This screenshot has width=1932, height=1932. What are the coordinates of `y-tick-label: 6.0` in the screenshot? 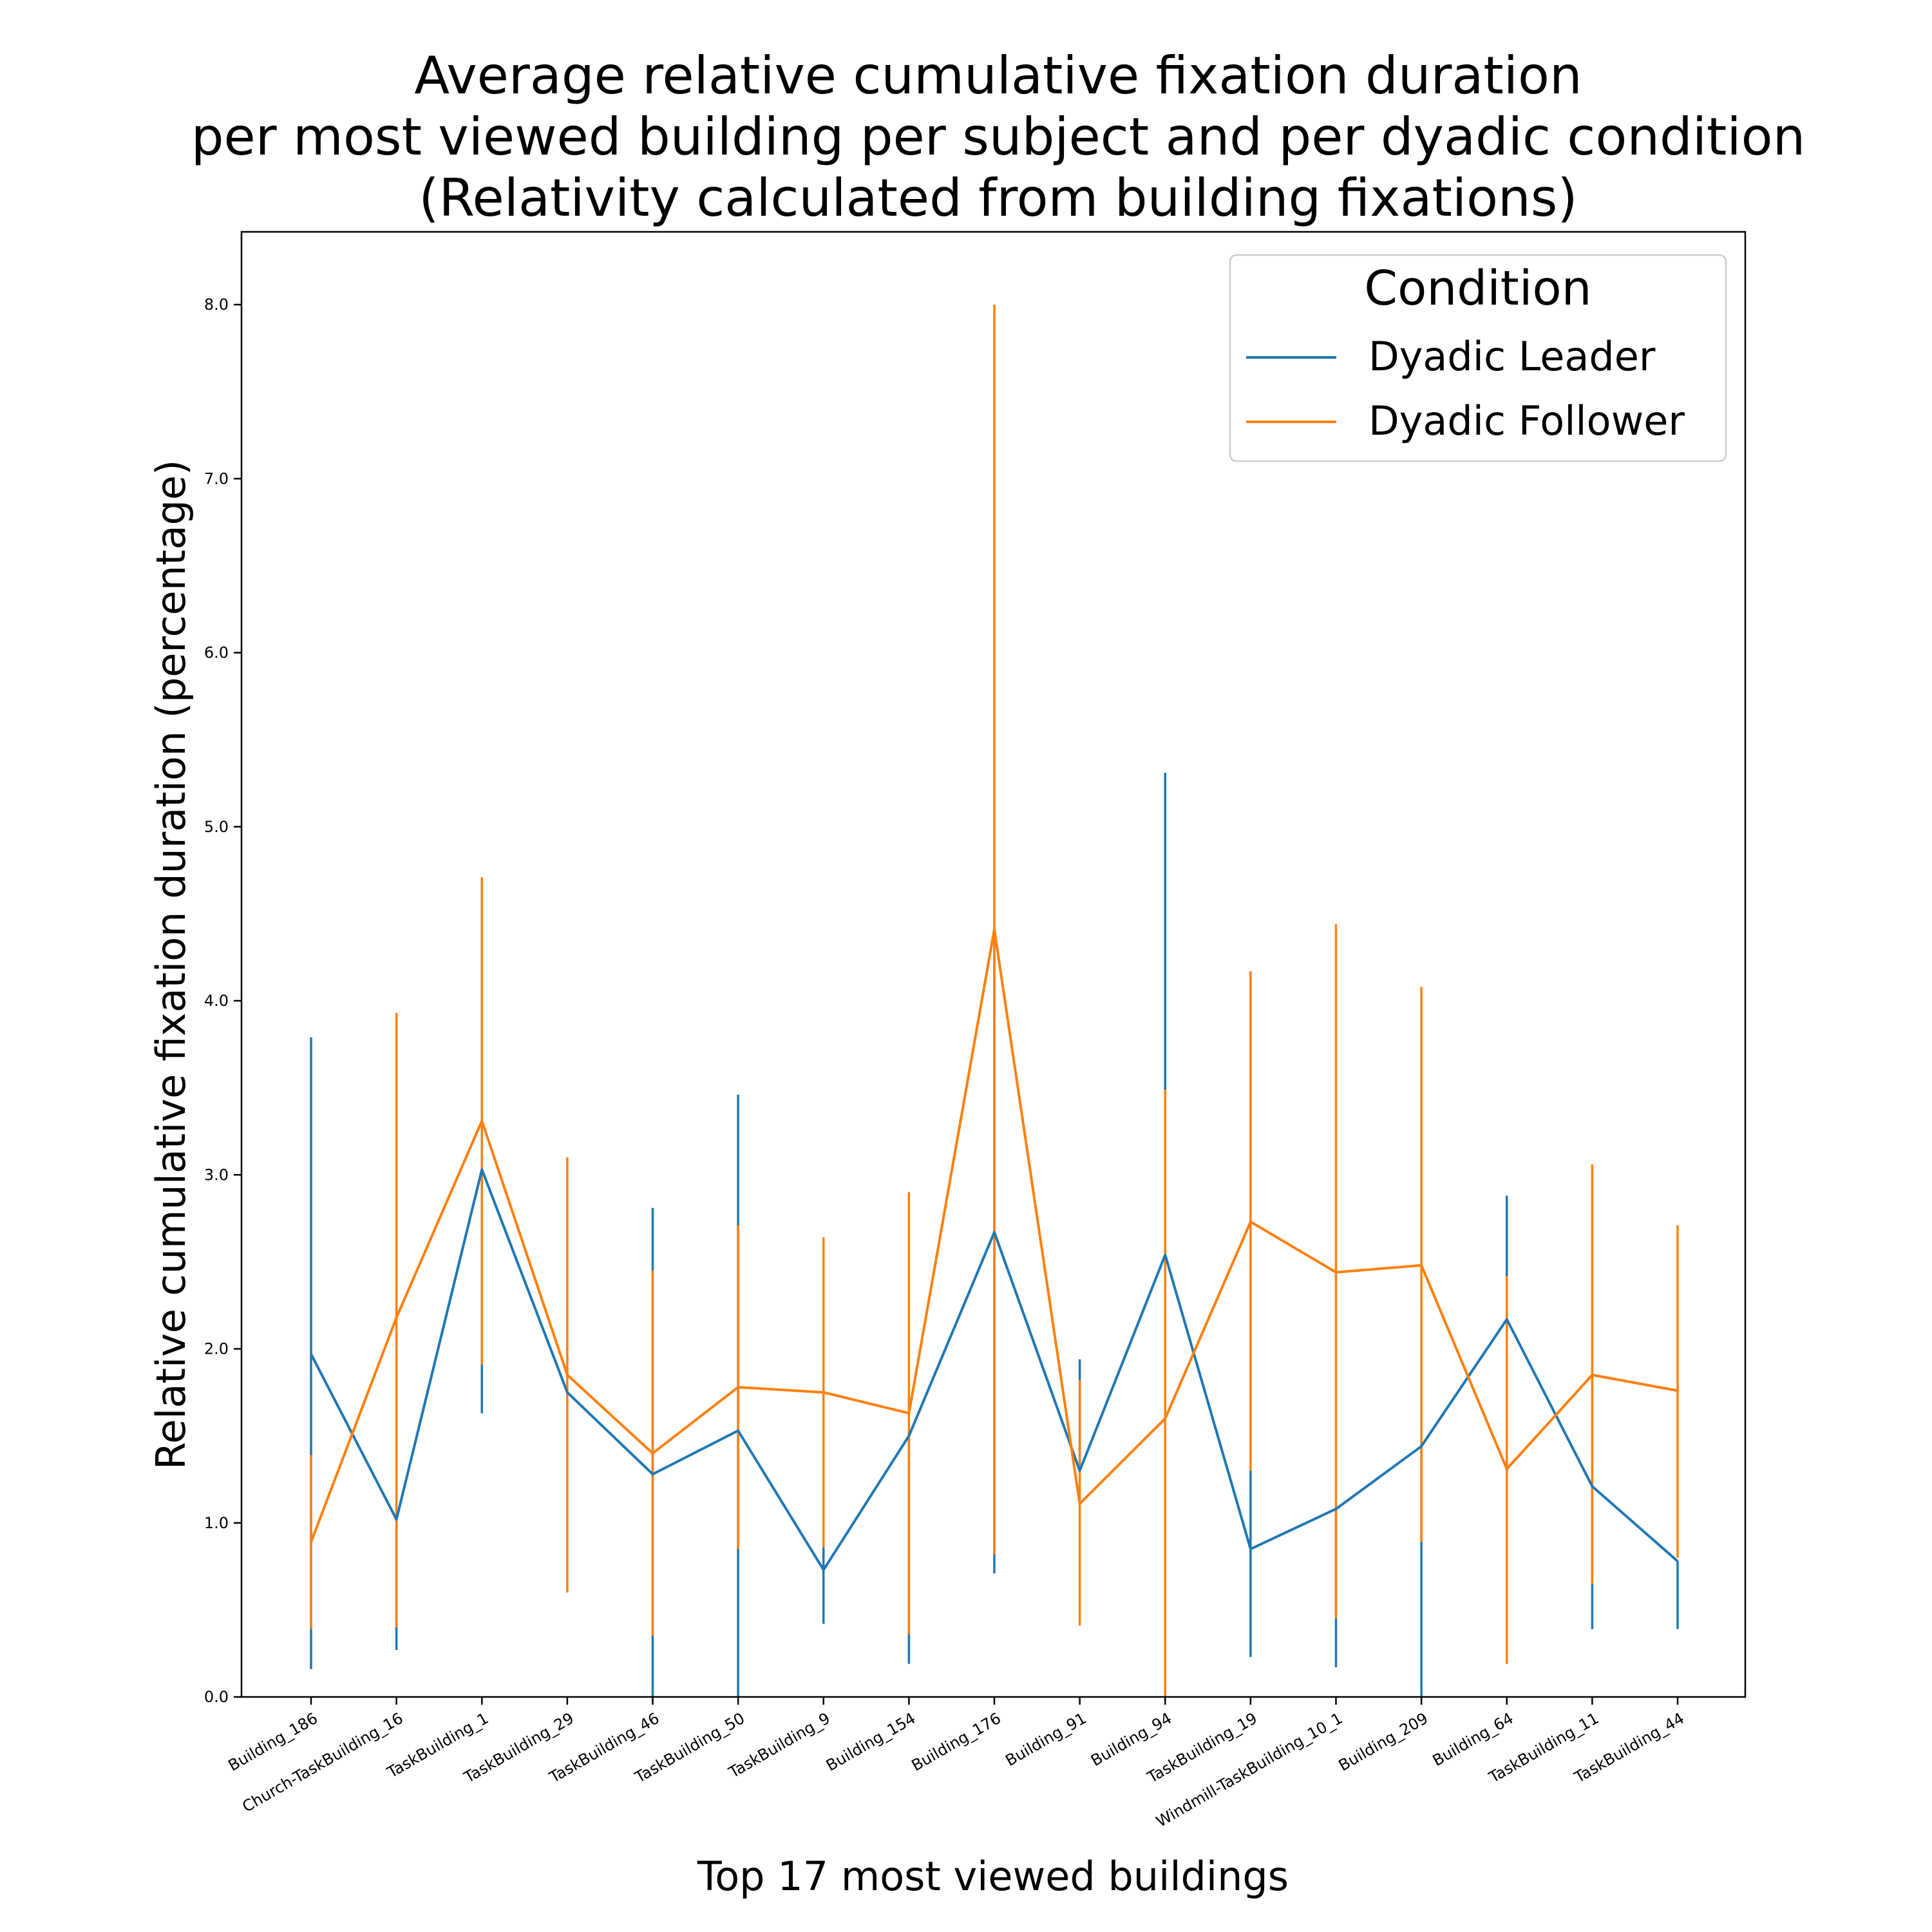 It's located at (216, 653).